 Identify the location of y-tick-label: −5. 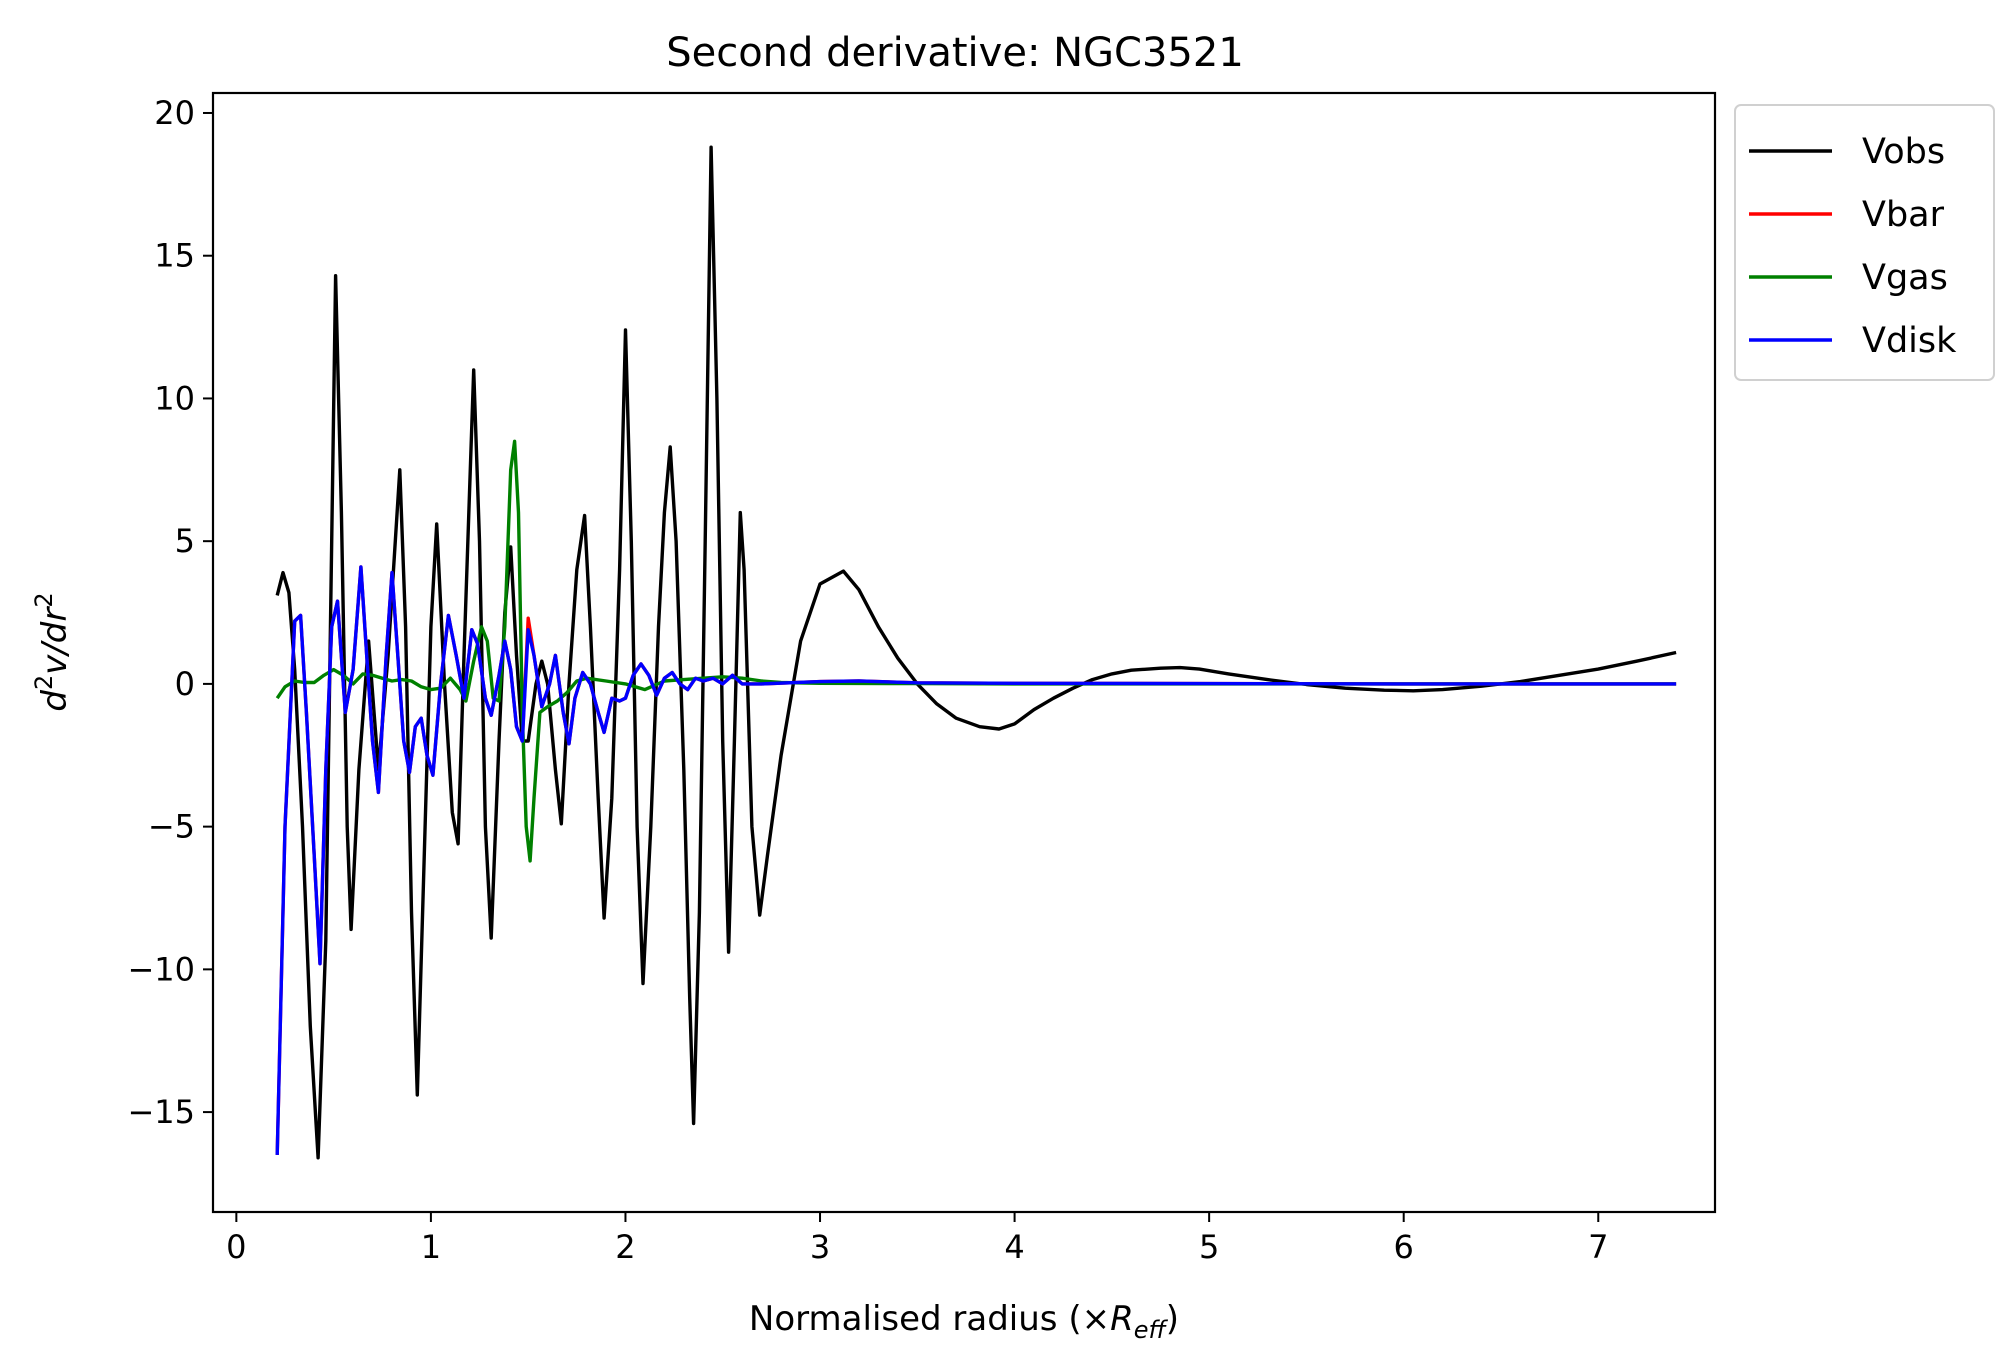
(171, 827).